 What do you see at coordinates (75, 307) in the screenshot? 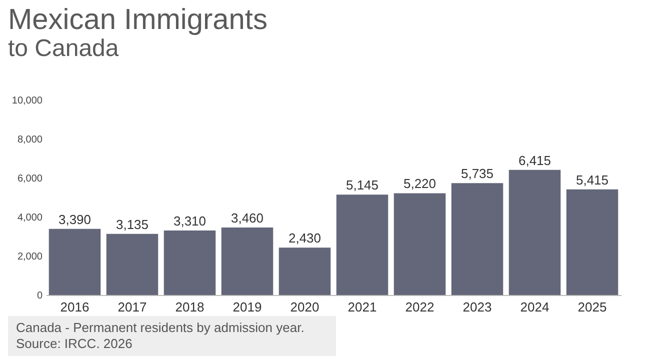
I see `x-tick-label: 2016` at bounding box center [75, 307].